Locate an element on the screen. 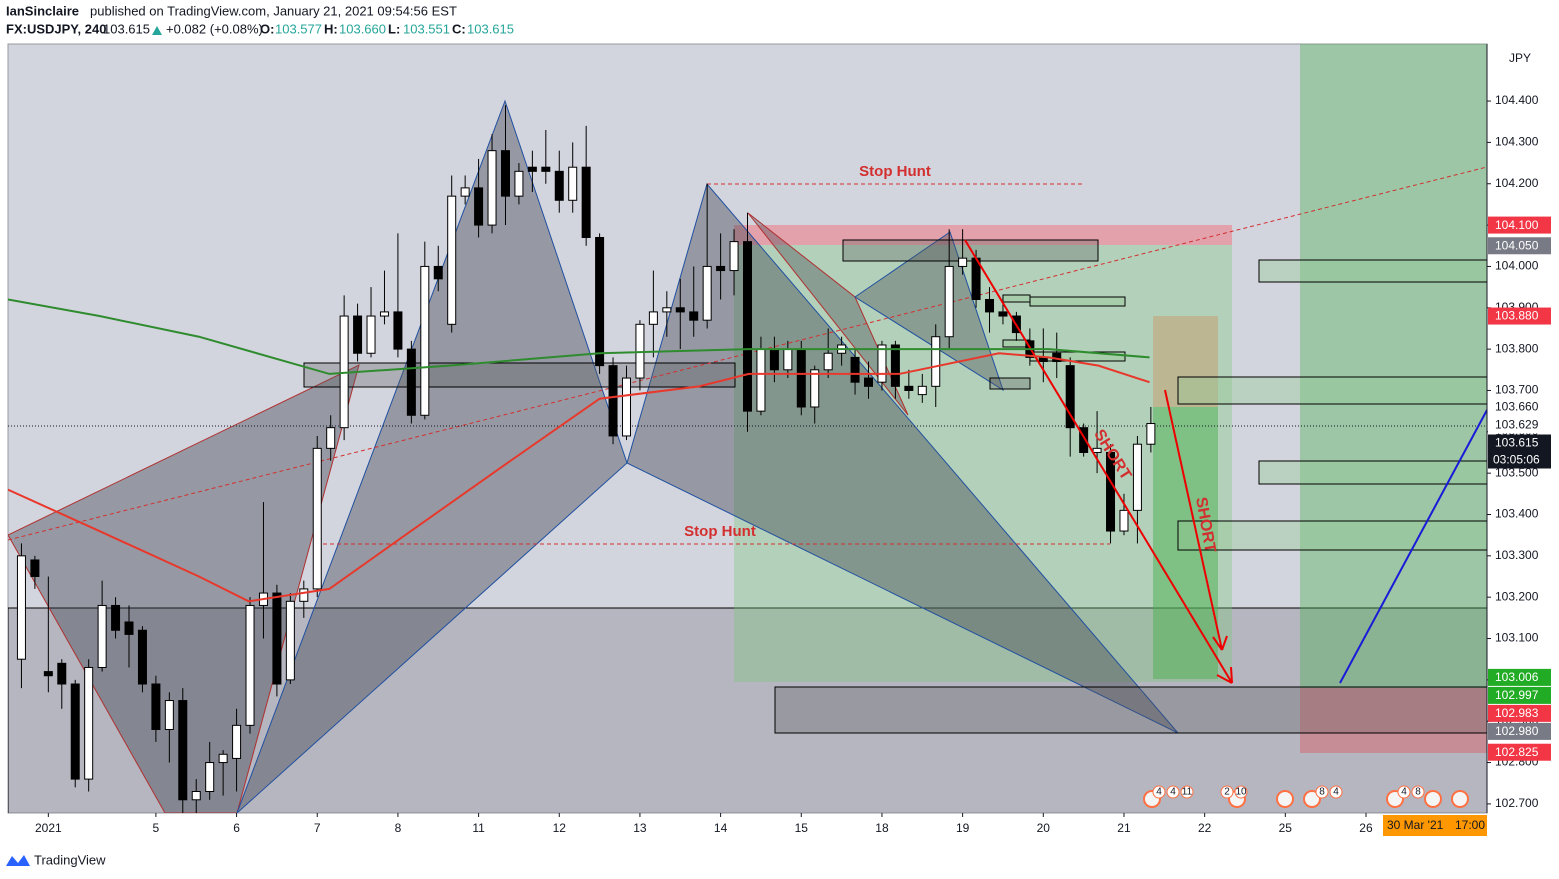 The width and height of the screenshot is (1559, 879). y-tick-label: 103.400 is located at coordinates (1517, 514).